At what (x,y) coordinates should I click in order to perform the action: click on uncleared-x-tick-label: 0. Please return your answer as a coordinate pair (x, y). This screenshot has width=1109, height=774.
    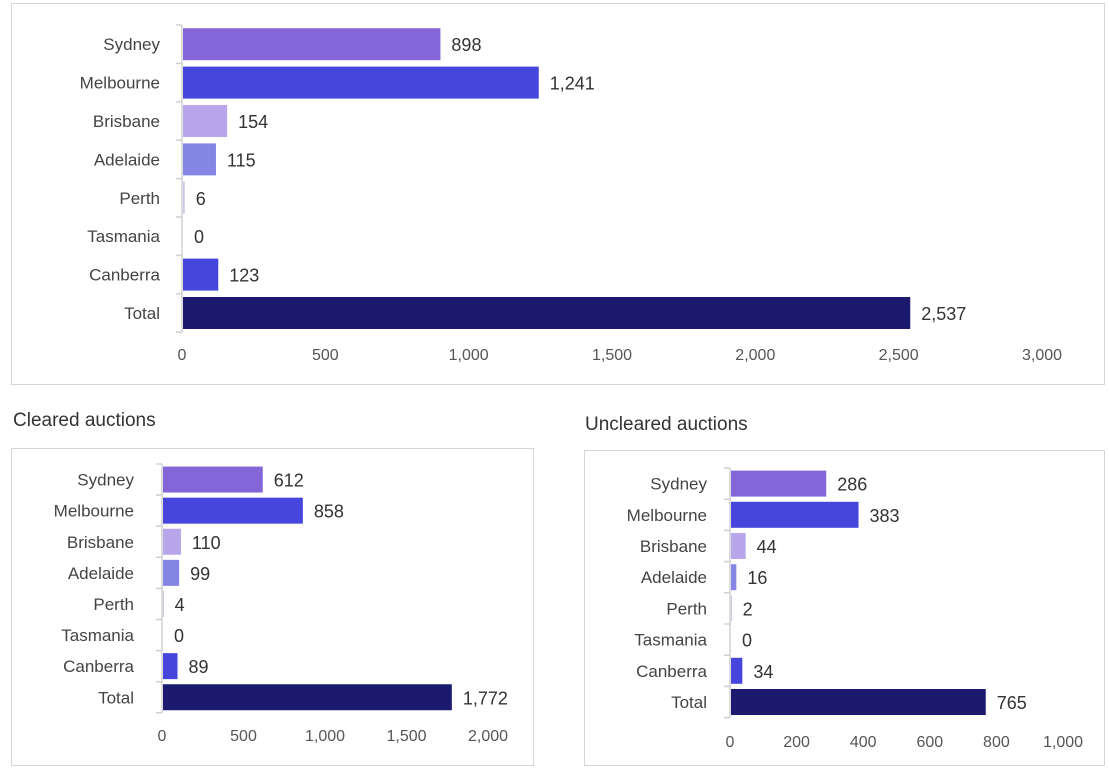
    Looking at the image, I should click on (730, 742).